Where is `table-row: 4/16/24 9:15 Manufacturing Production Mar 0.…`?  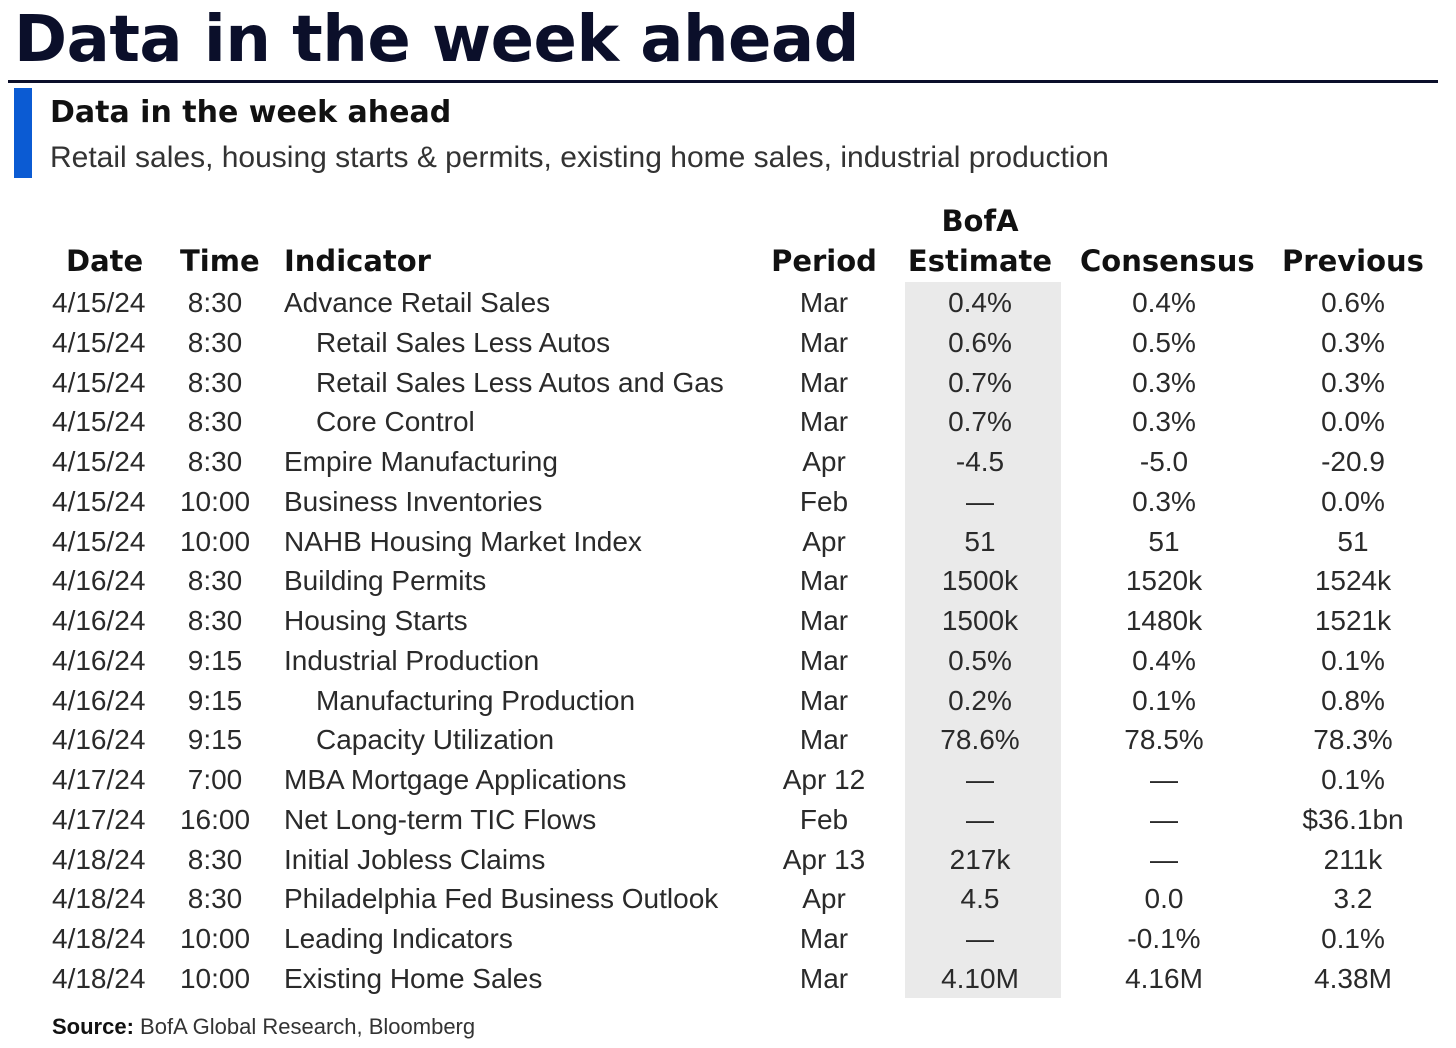
table-row: 4/16/24 9:15 Manufacturing Production Mar 0.… is located at coordinates (728, 701).